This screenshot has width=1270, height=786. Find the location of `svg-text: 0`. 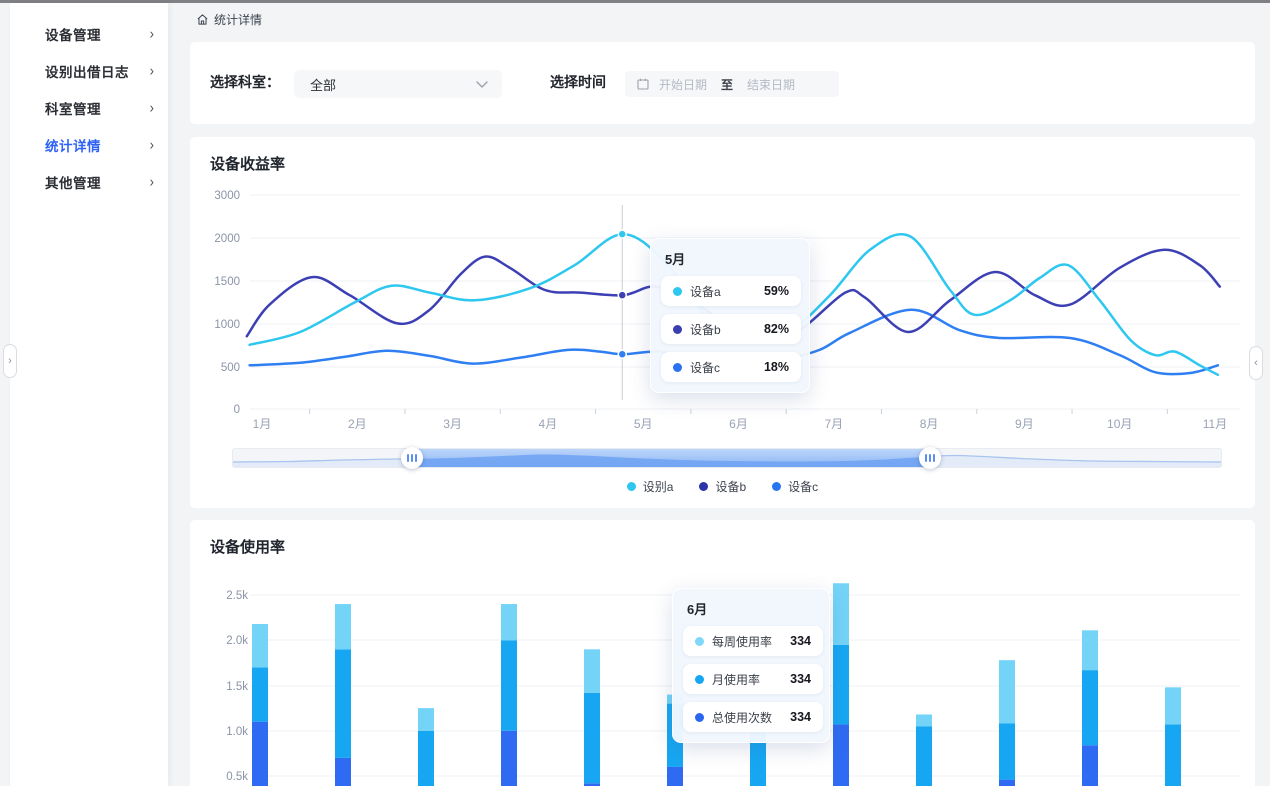

svg-text: 0 is located at coordinates (237, 410).